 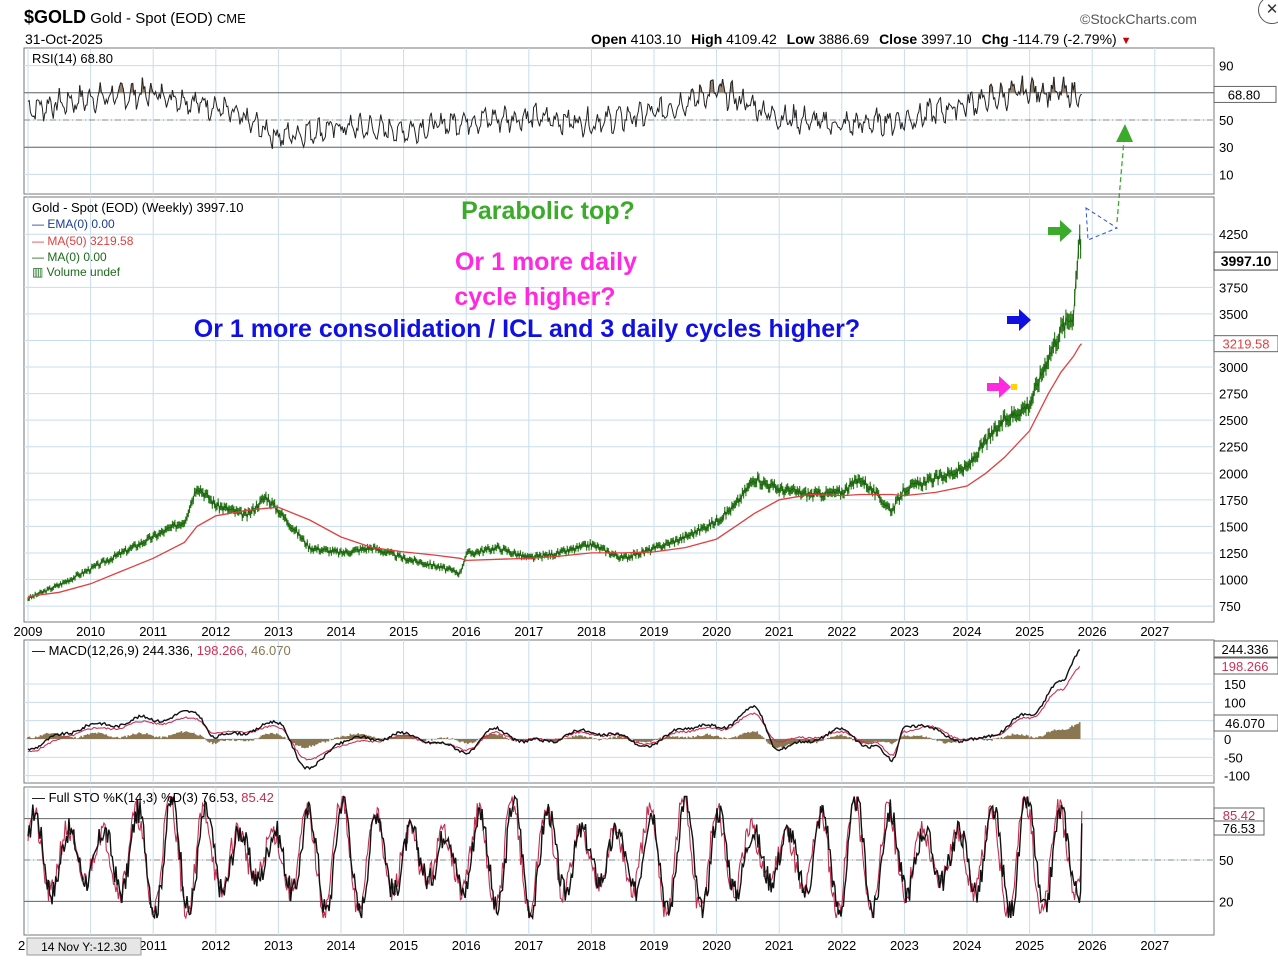 I want to click on rsi-panel-frame, so click(x=619, y=121).